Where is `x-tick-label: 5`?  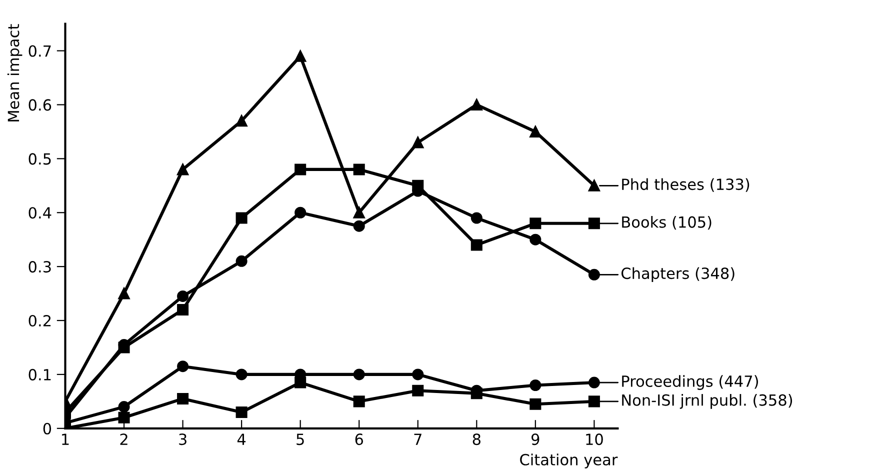
x-tick-label: 5 is located at coordinates (300, 440).